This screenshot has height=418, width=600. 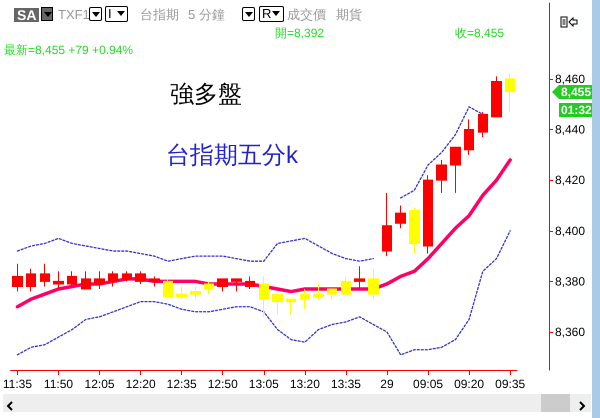 I want to click on annotation: 收=8,455, so click(x=479, y=33).